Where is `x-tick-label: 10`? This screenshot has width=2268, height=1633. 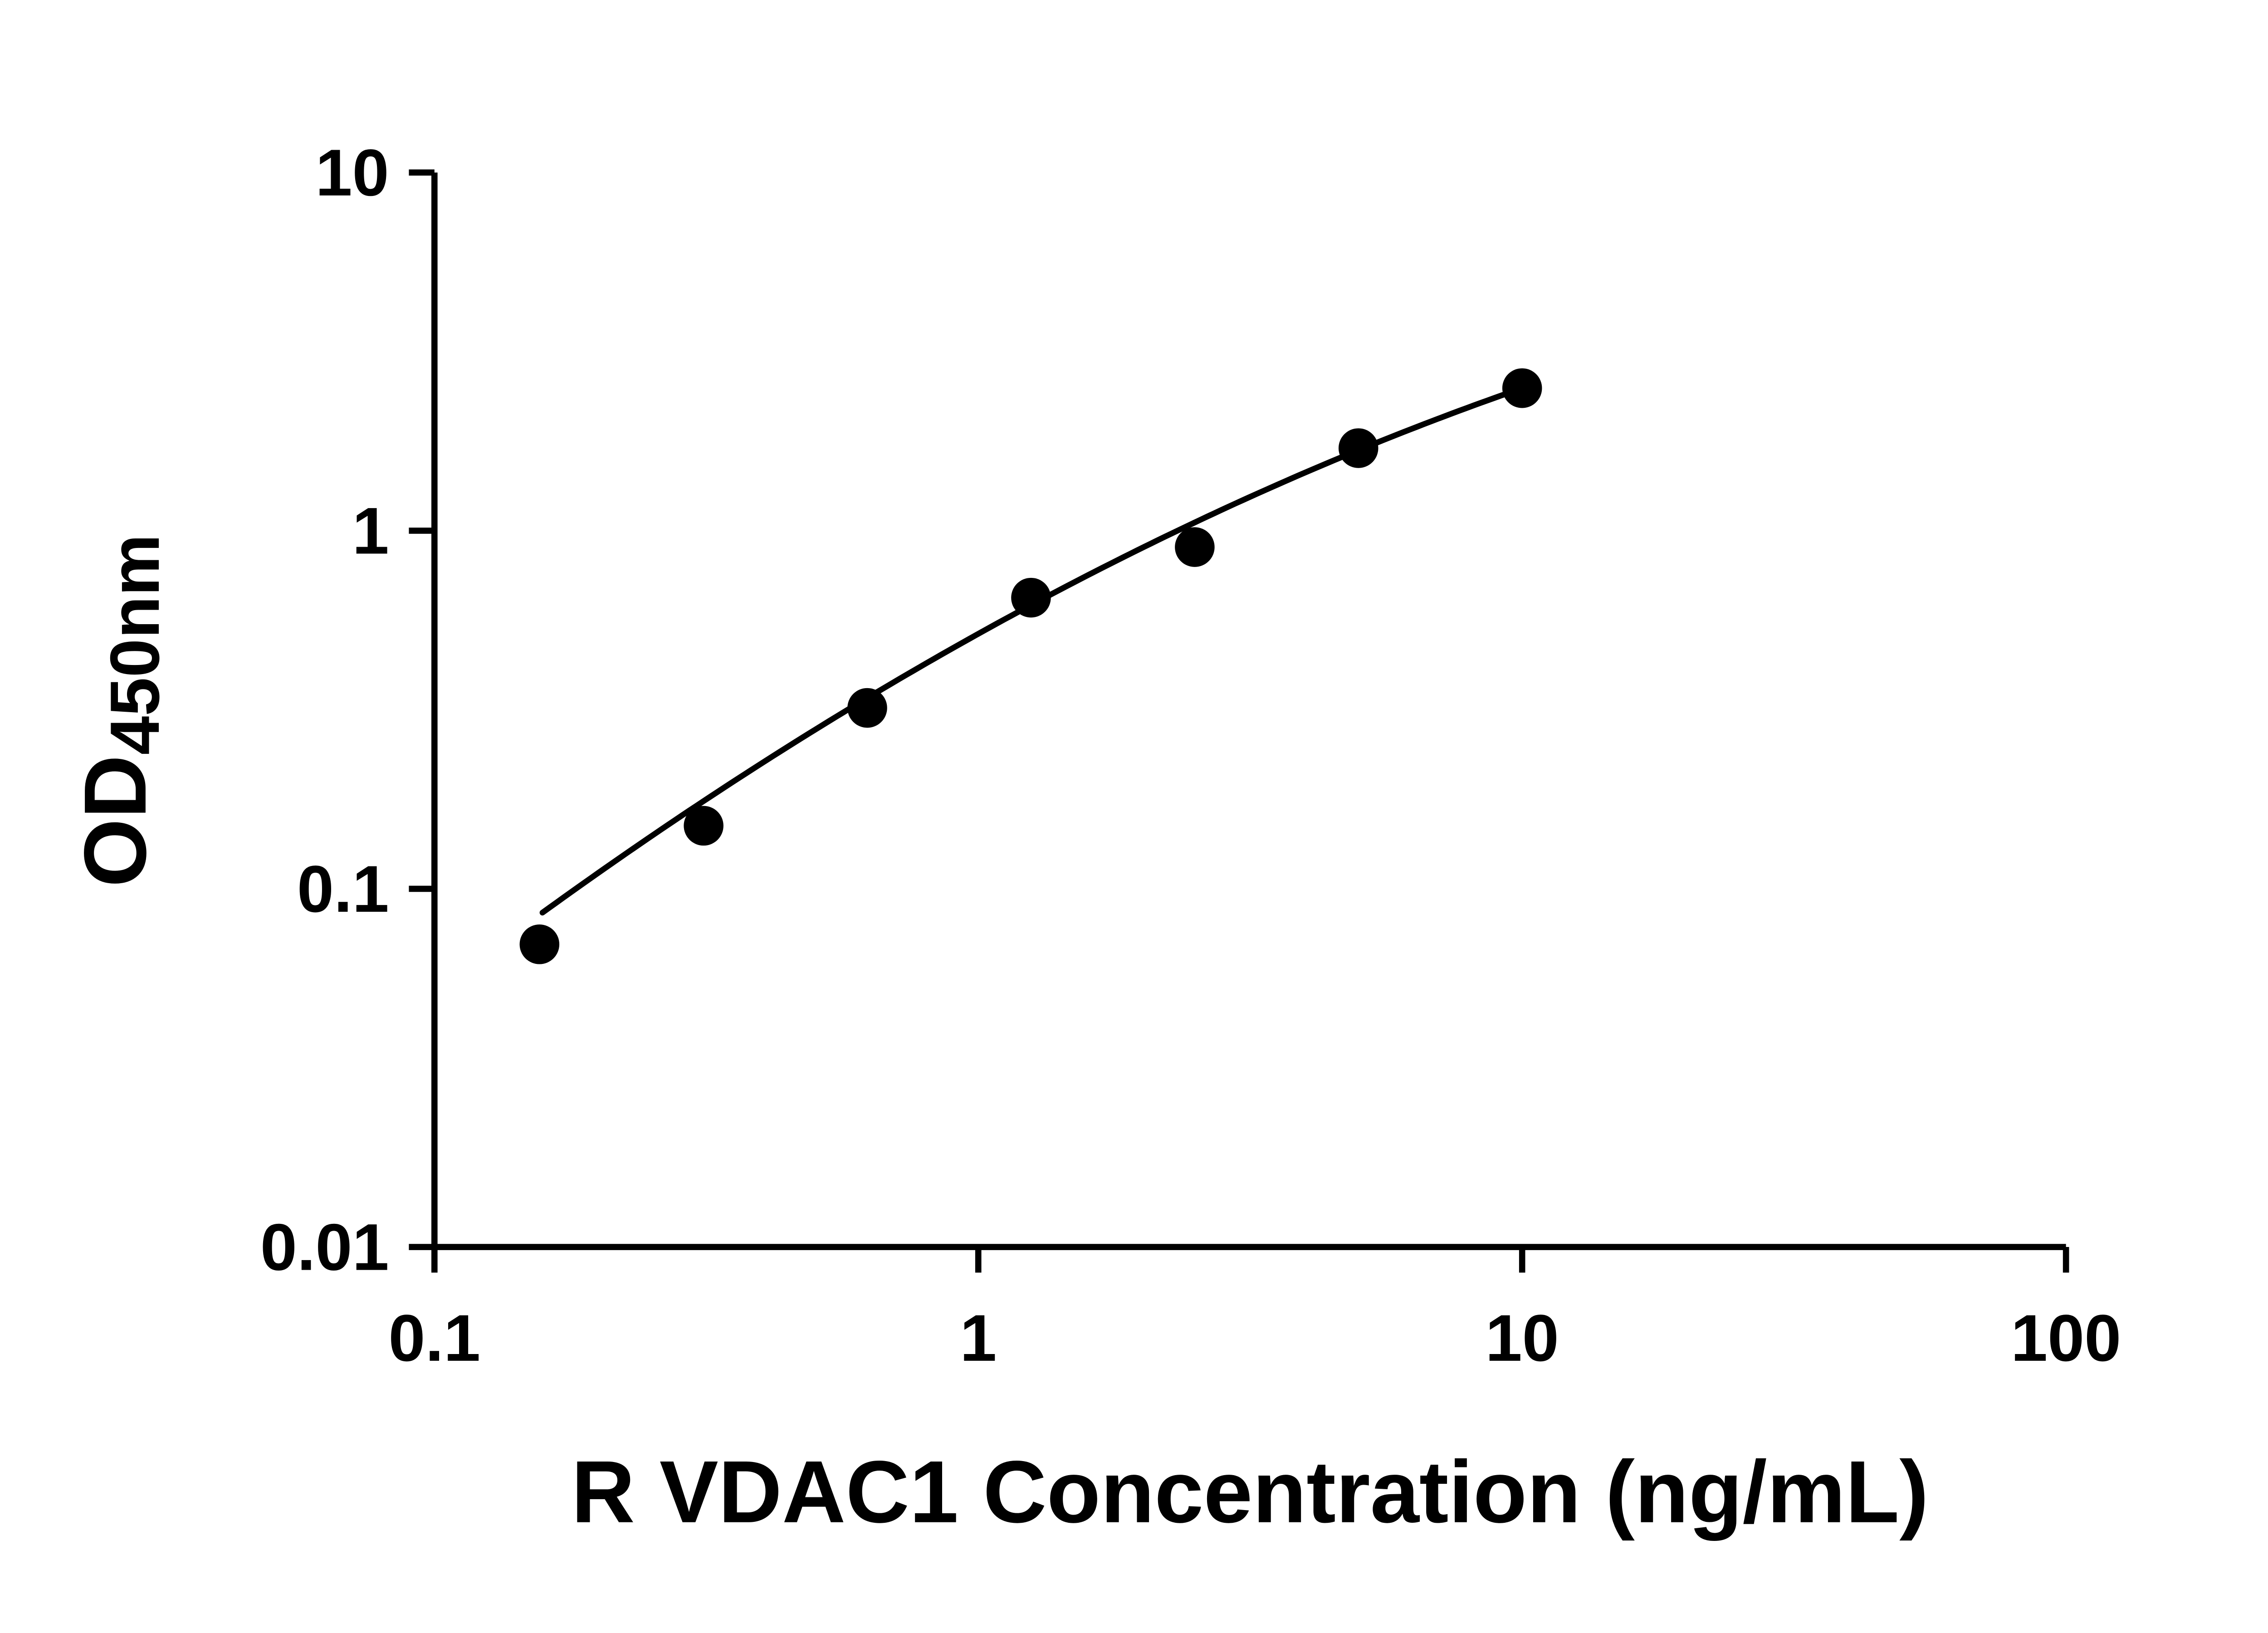 x-tick-label: 10 is located at coordinates (1523, 1338).